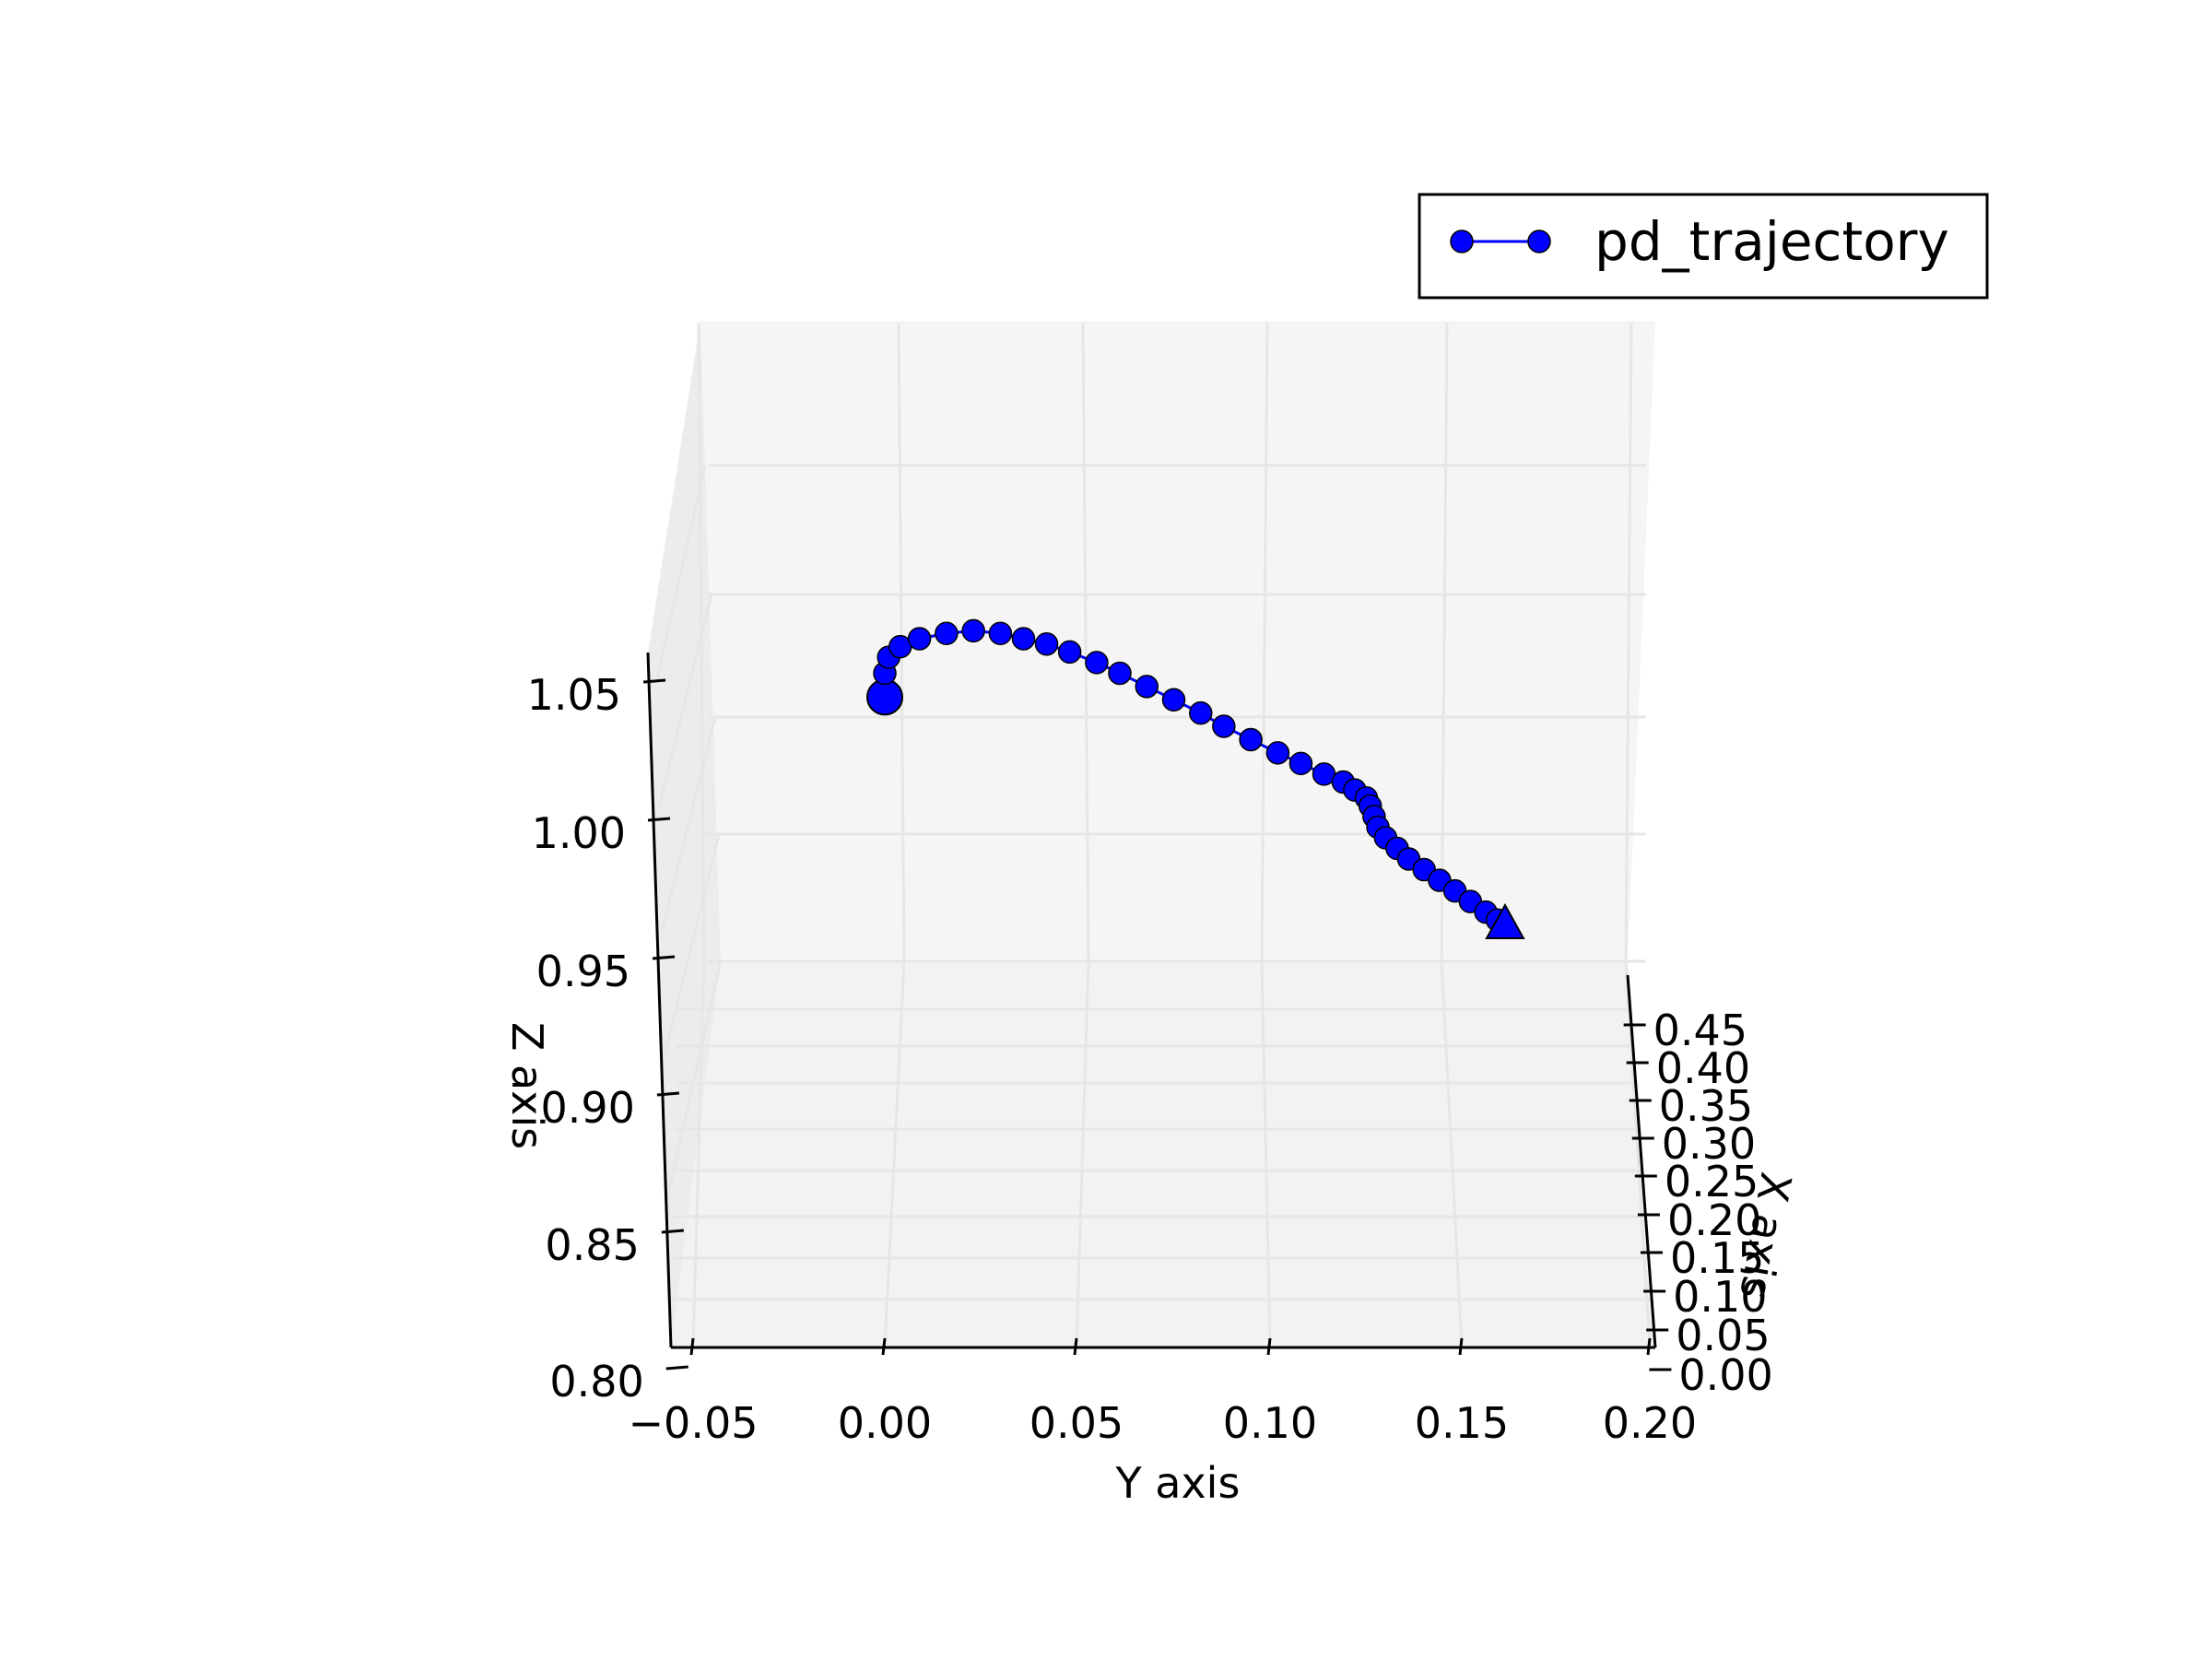 The width and height of the screenshot is (2212, 1659). Describe the element at coordinates (1462, 1423) in the screenshot. I see `y-tick-label: 0.15` at that location.